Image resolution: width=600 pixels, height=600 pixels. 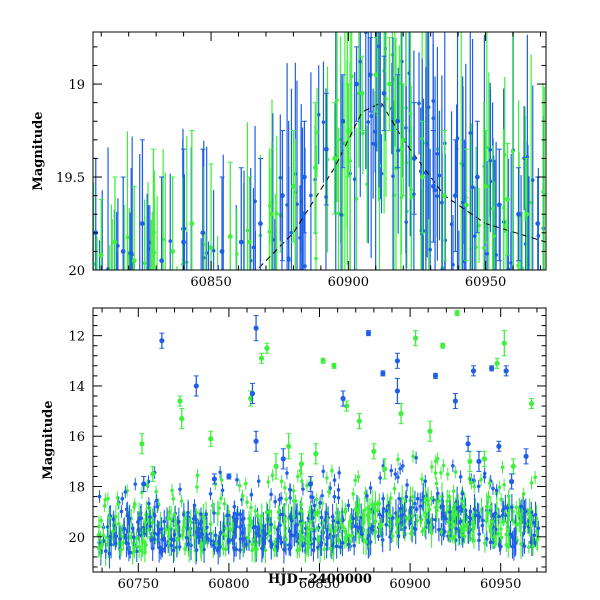 What do you see at coordinates (348, 282) in the screenshot?
I see `top-xtick-label: 60900` at bounding box center [348, 282].